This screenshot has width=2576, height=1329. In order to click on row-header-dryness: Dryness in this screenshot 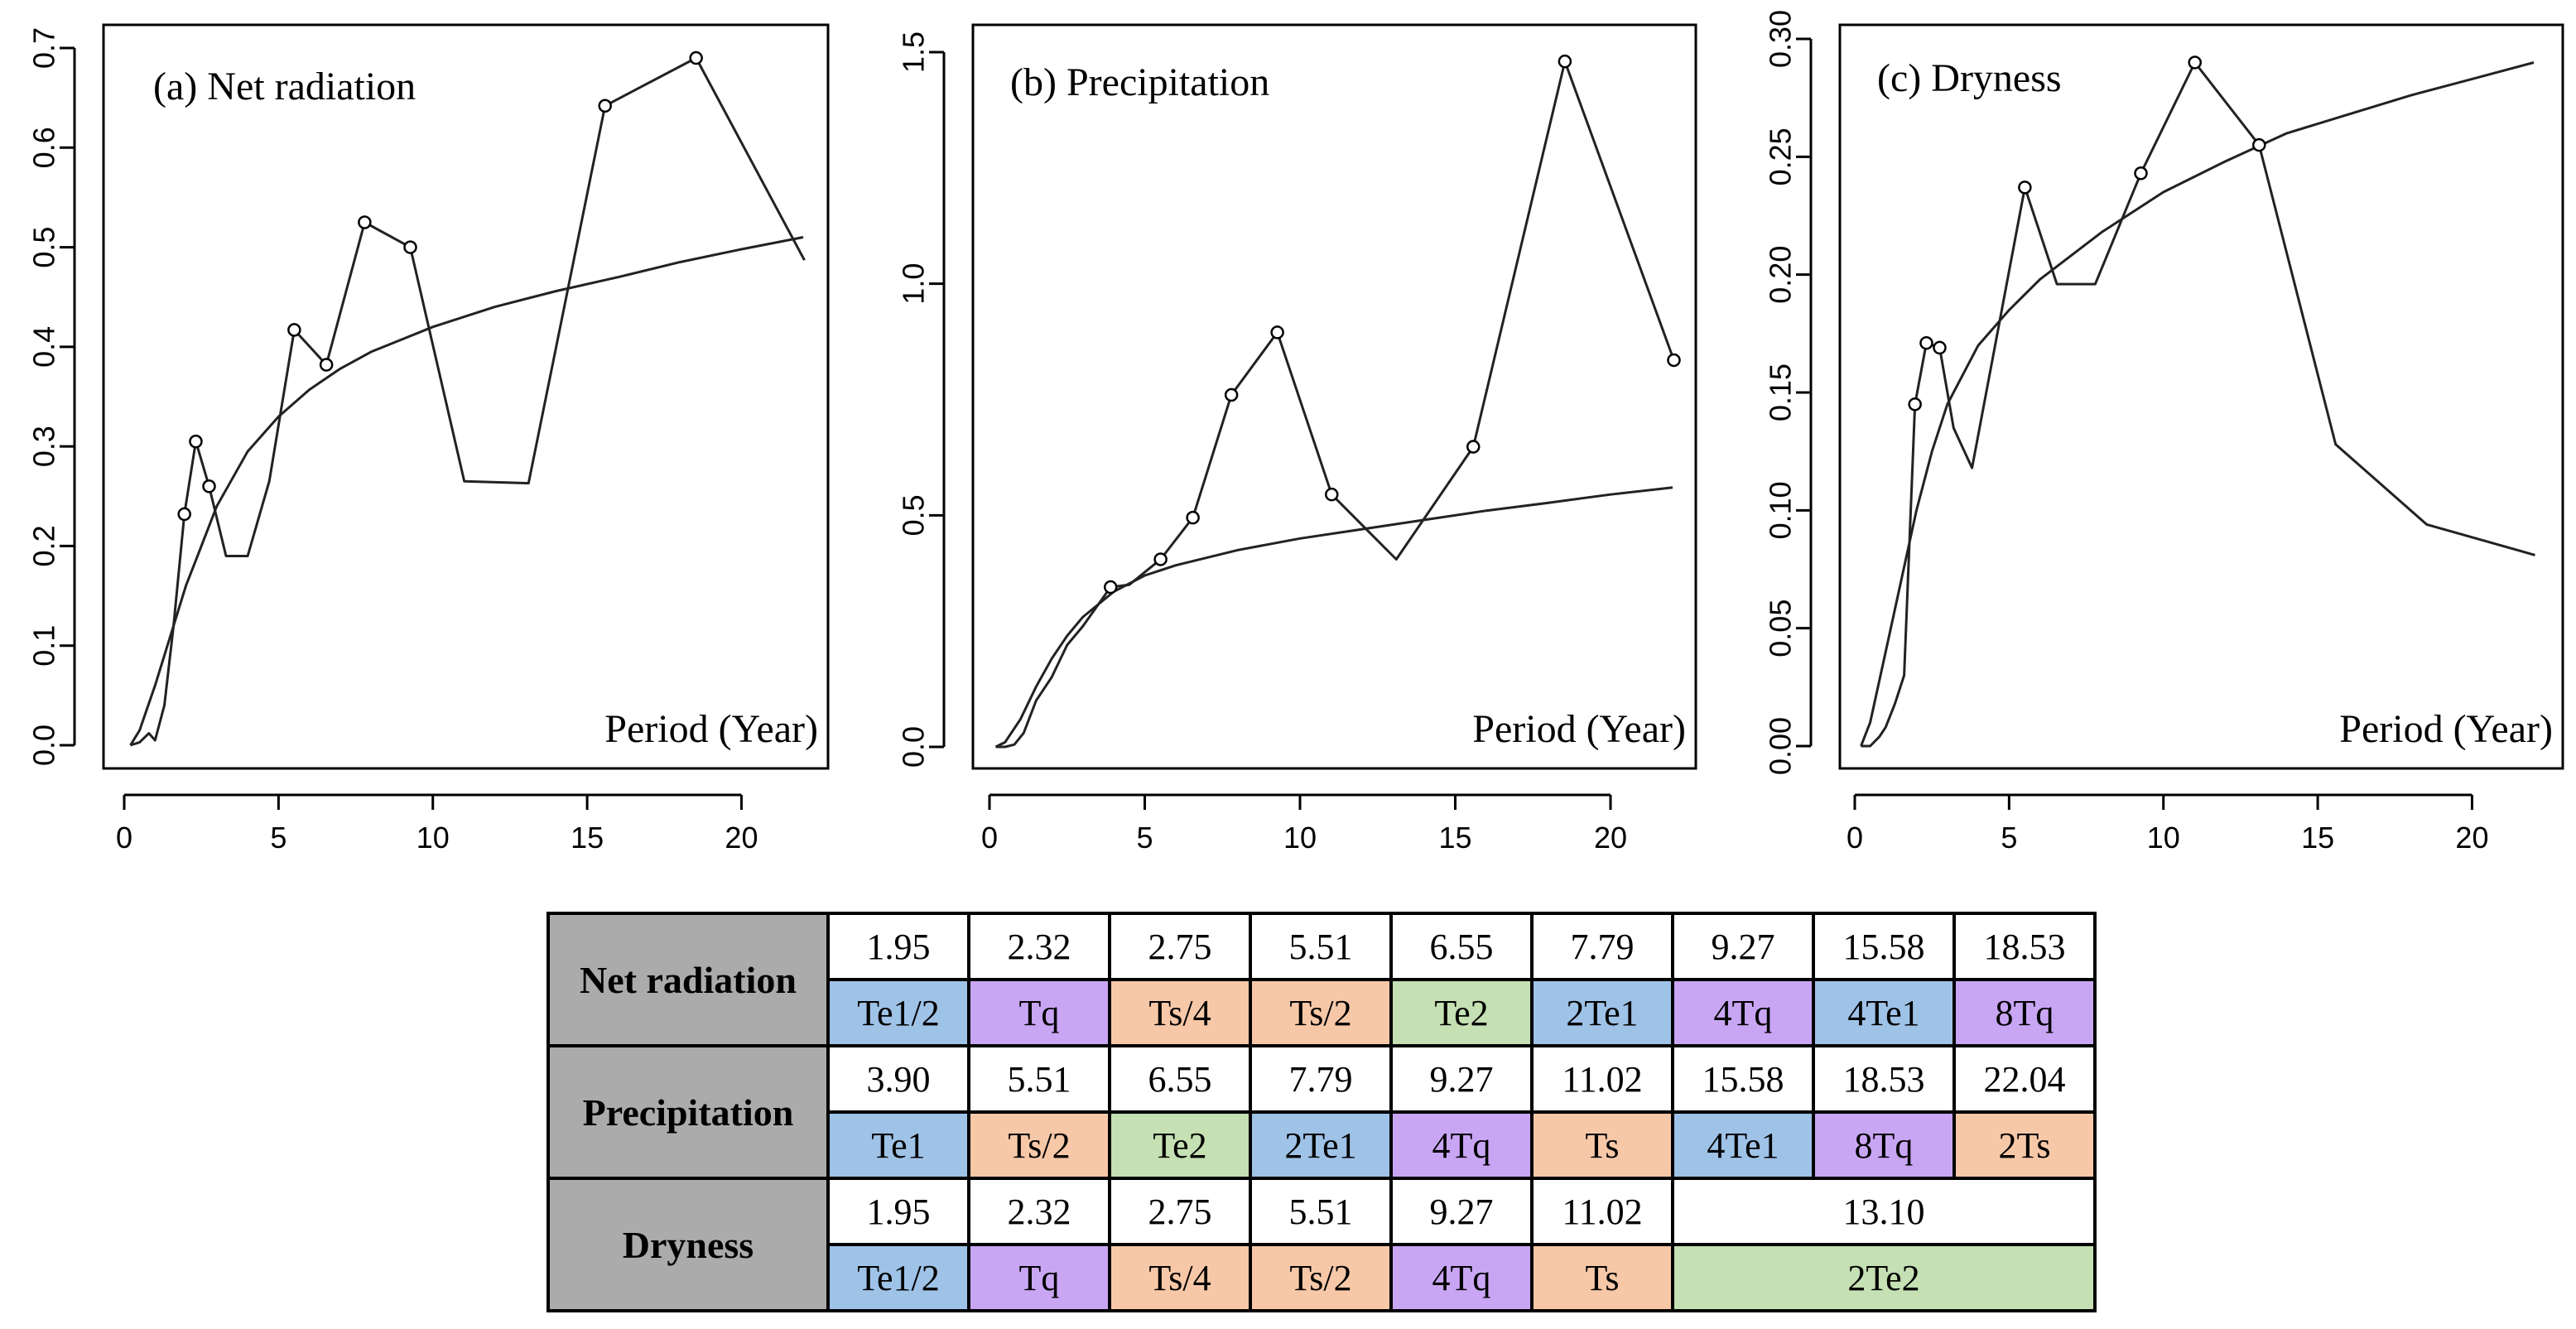, I will do `click(688, 1244)`.